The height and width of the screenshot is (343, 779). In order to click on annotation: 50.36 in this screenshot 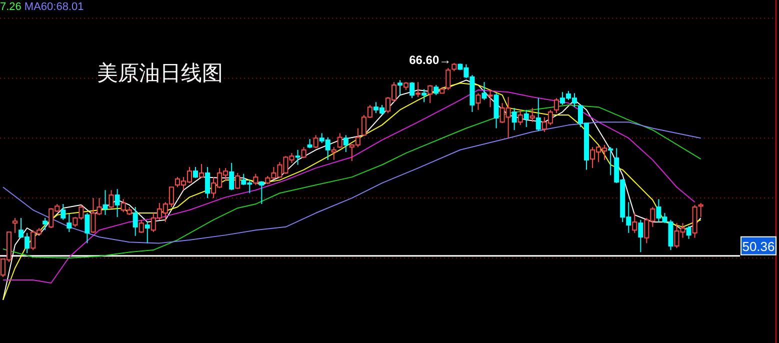, I will do `click(758, 246)`.